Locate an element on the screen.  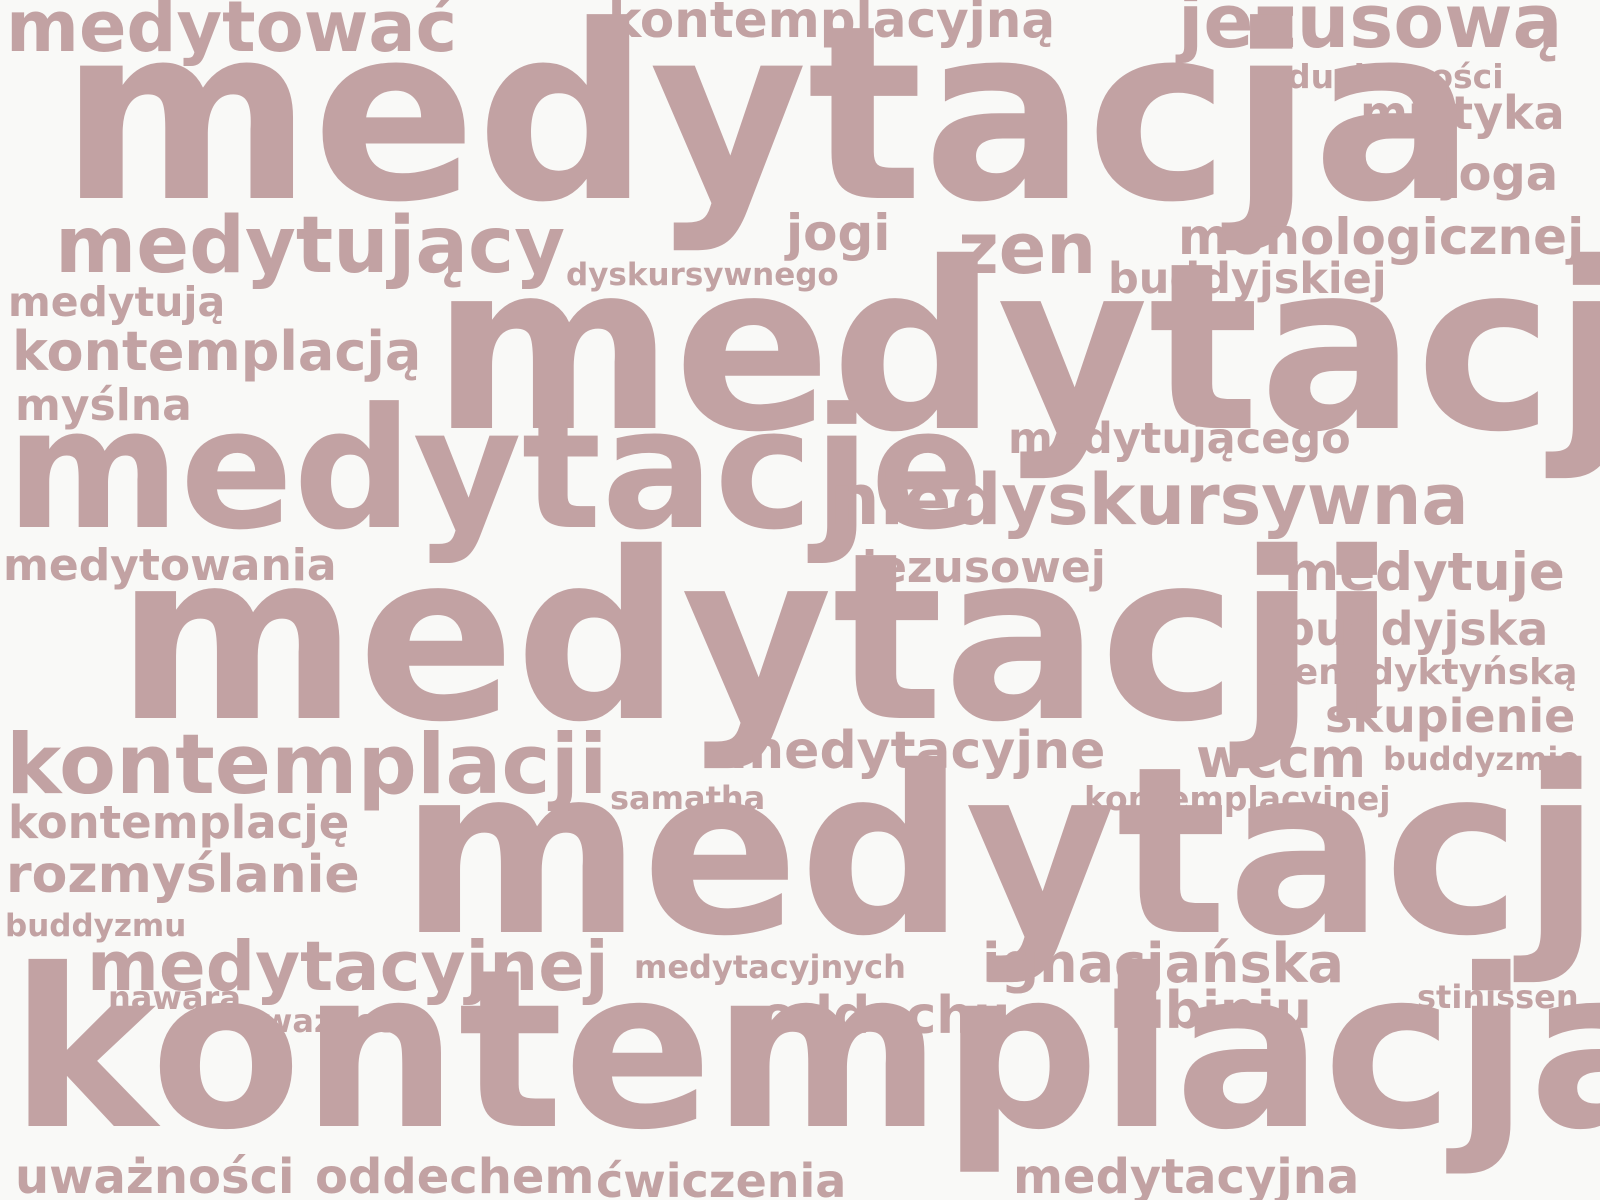
word-uwaznosc: uważność is located at coordinates (328, 1021).